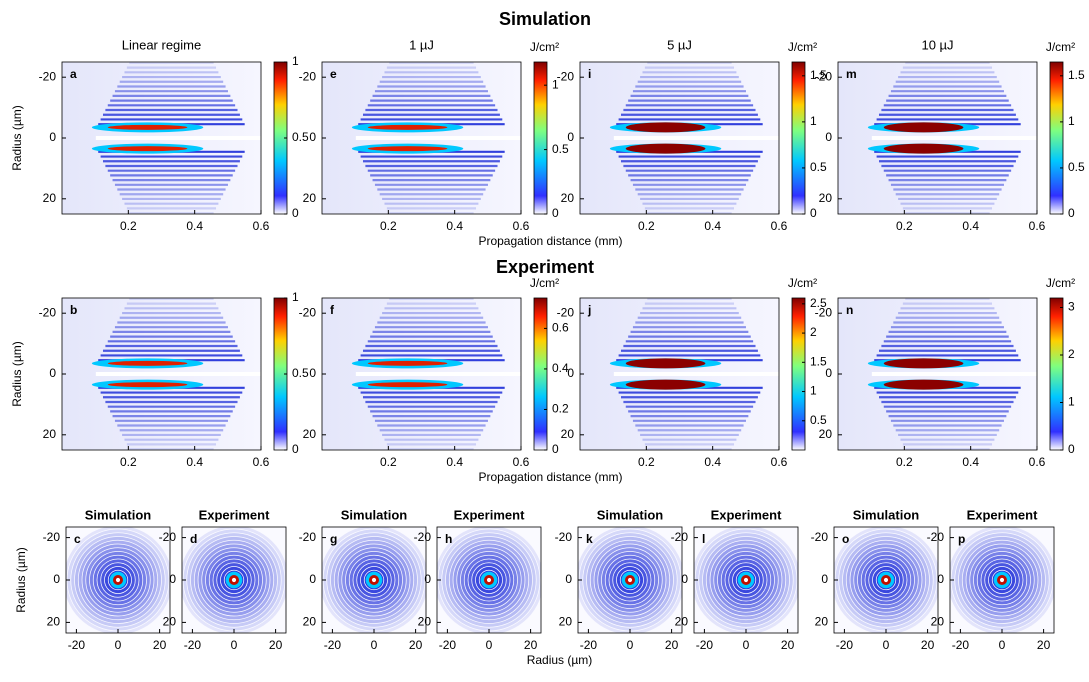  Describe the element at coordinates (118, 514) in the screenshot. I see `panel-title: Simulation` at that location.